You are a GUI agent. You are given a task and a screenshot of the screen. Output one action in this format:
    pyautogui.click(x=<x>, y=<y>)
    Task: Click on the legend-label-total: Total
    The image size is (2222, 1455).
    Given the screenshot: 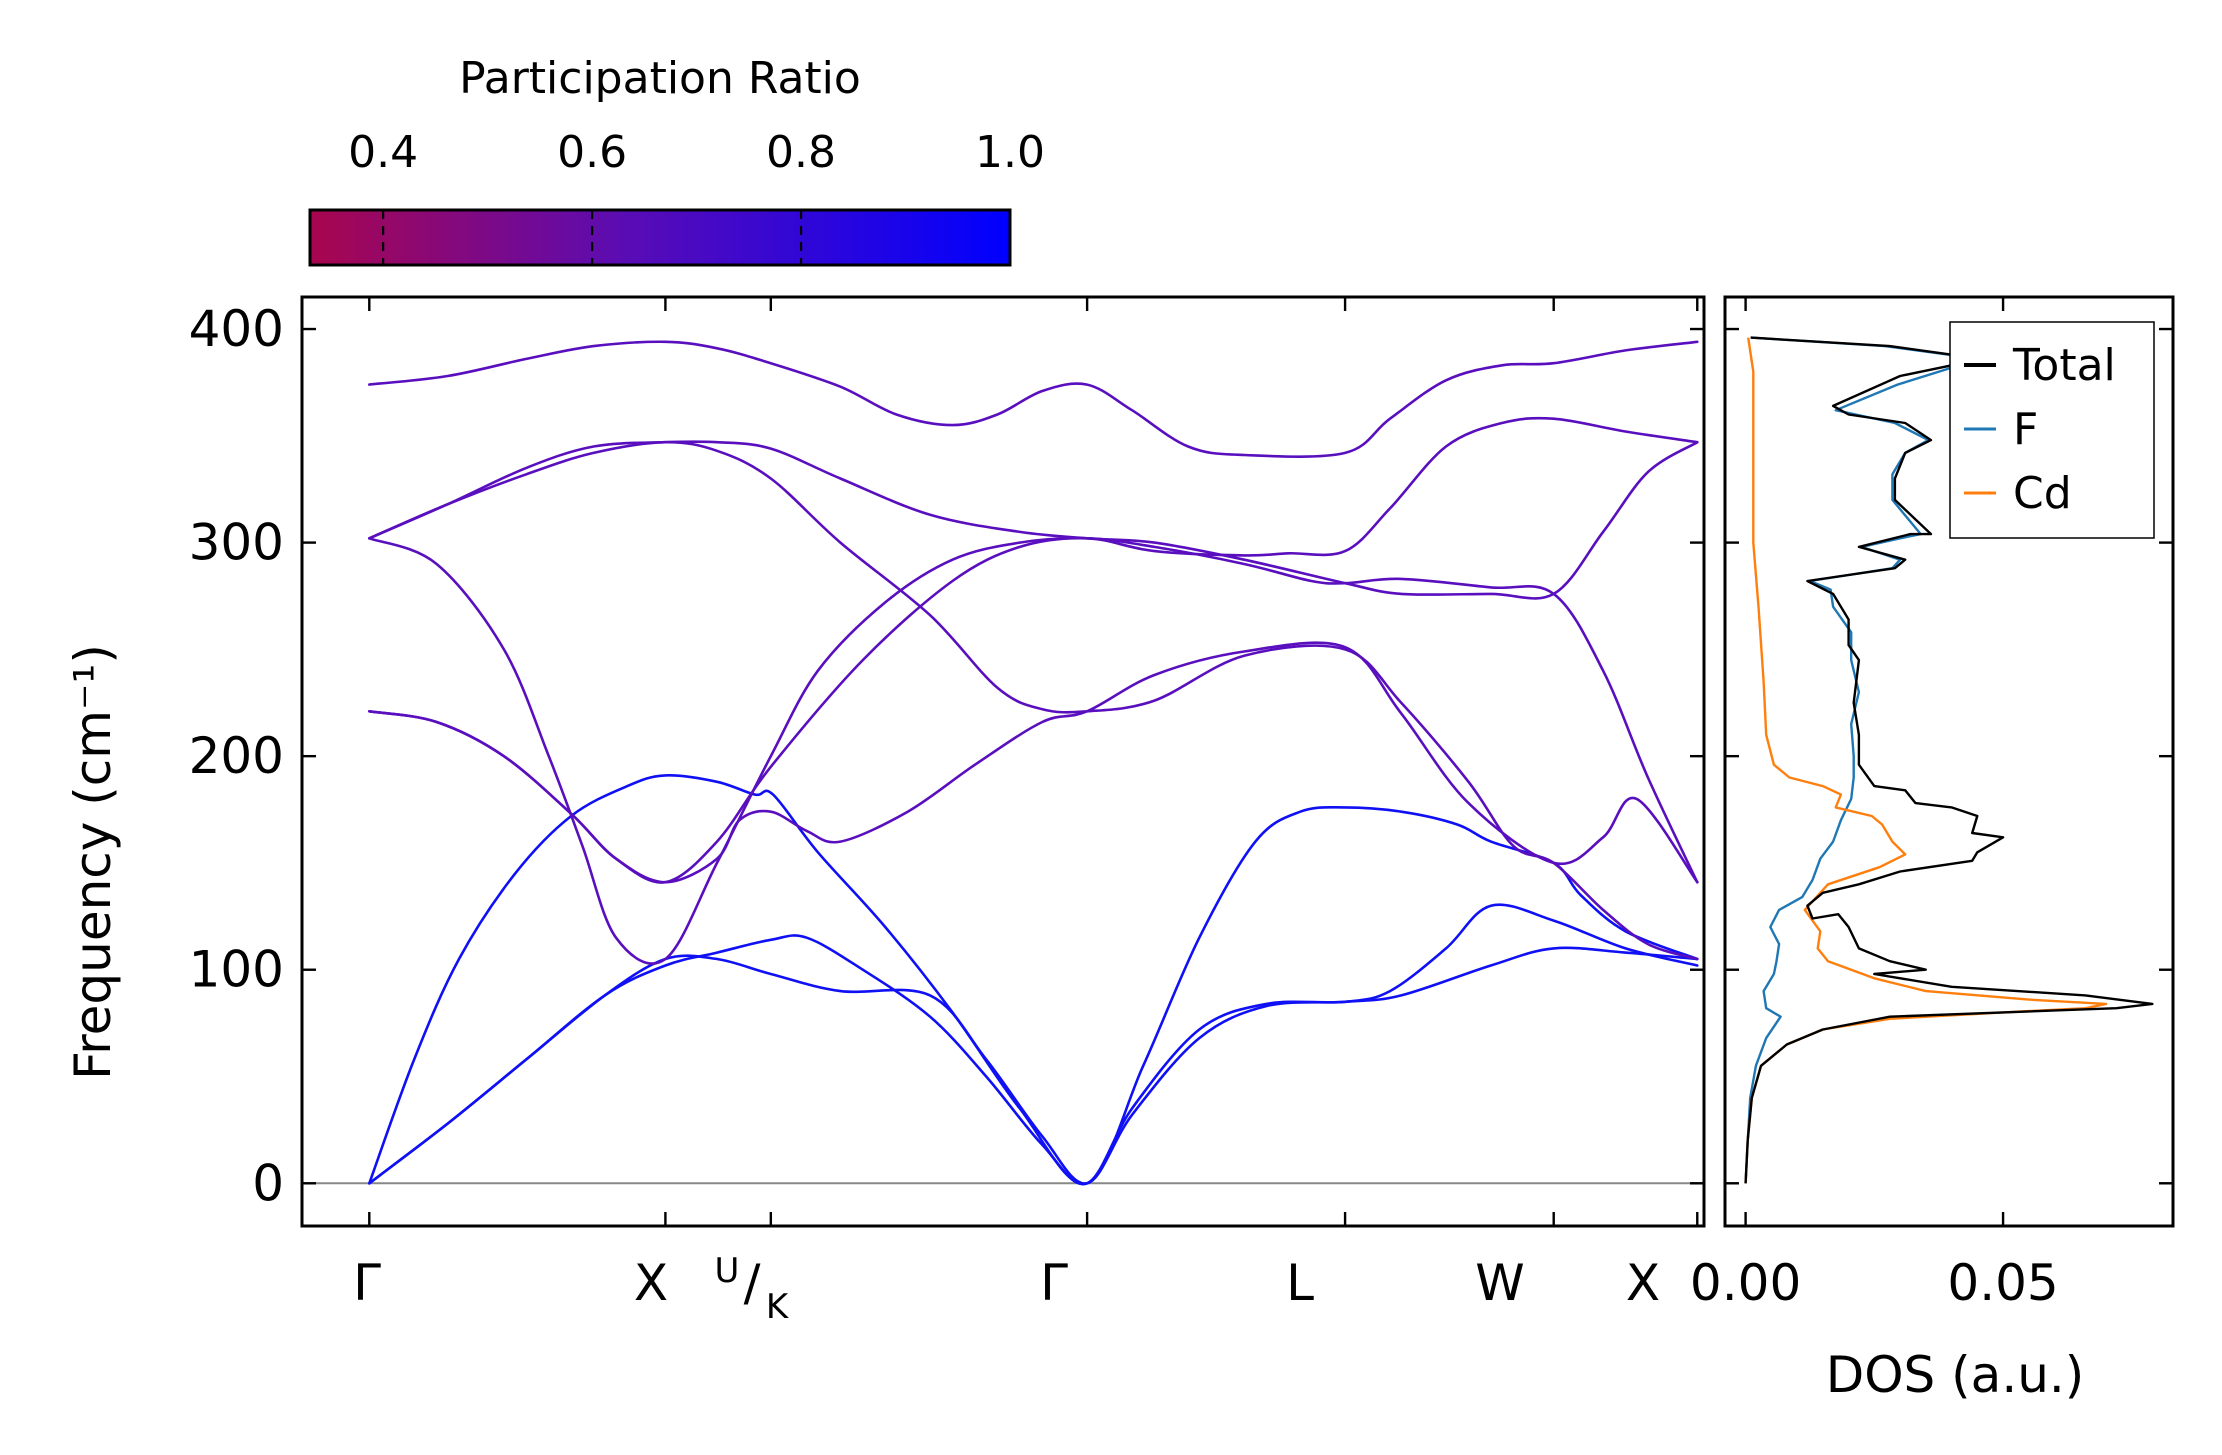 What is the action you would take?
    pyautogui.click(x=2064, y=365)
    